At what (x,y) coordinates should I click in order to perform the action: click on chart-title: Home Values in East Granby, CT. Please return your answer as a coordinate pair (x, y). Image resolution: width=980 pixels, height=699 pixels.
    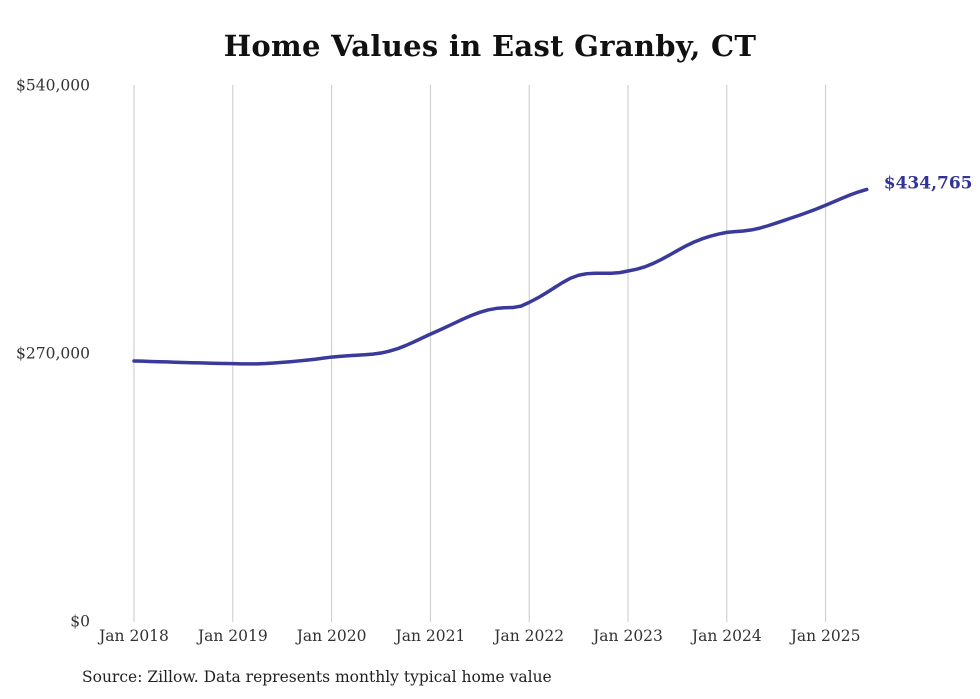
    Looking at the image, I should click on (490, 46).